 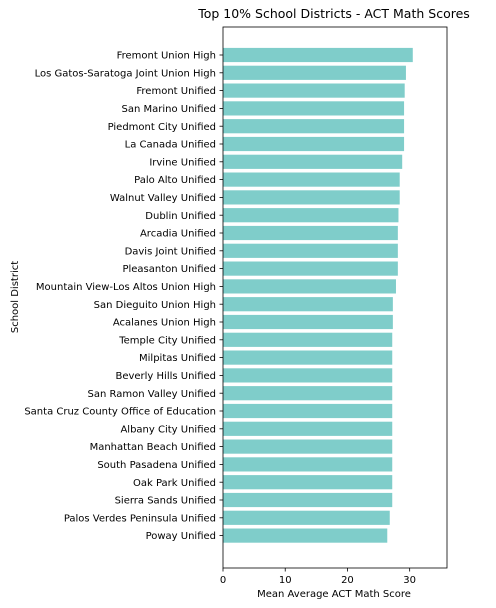 What do you see at coordinates (285, 580) in the screenshot?
I see `x-tick-label: 10` at bounding box center [285, 580].